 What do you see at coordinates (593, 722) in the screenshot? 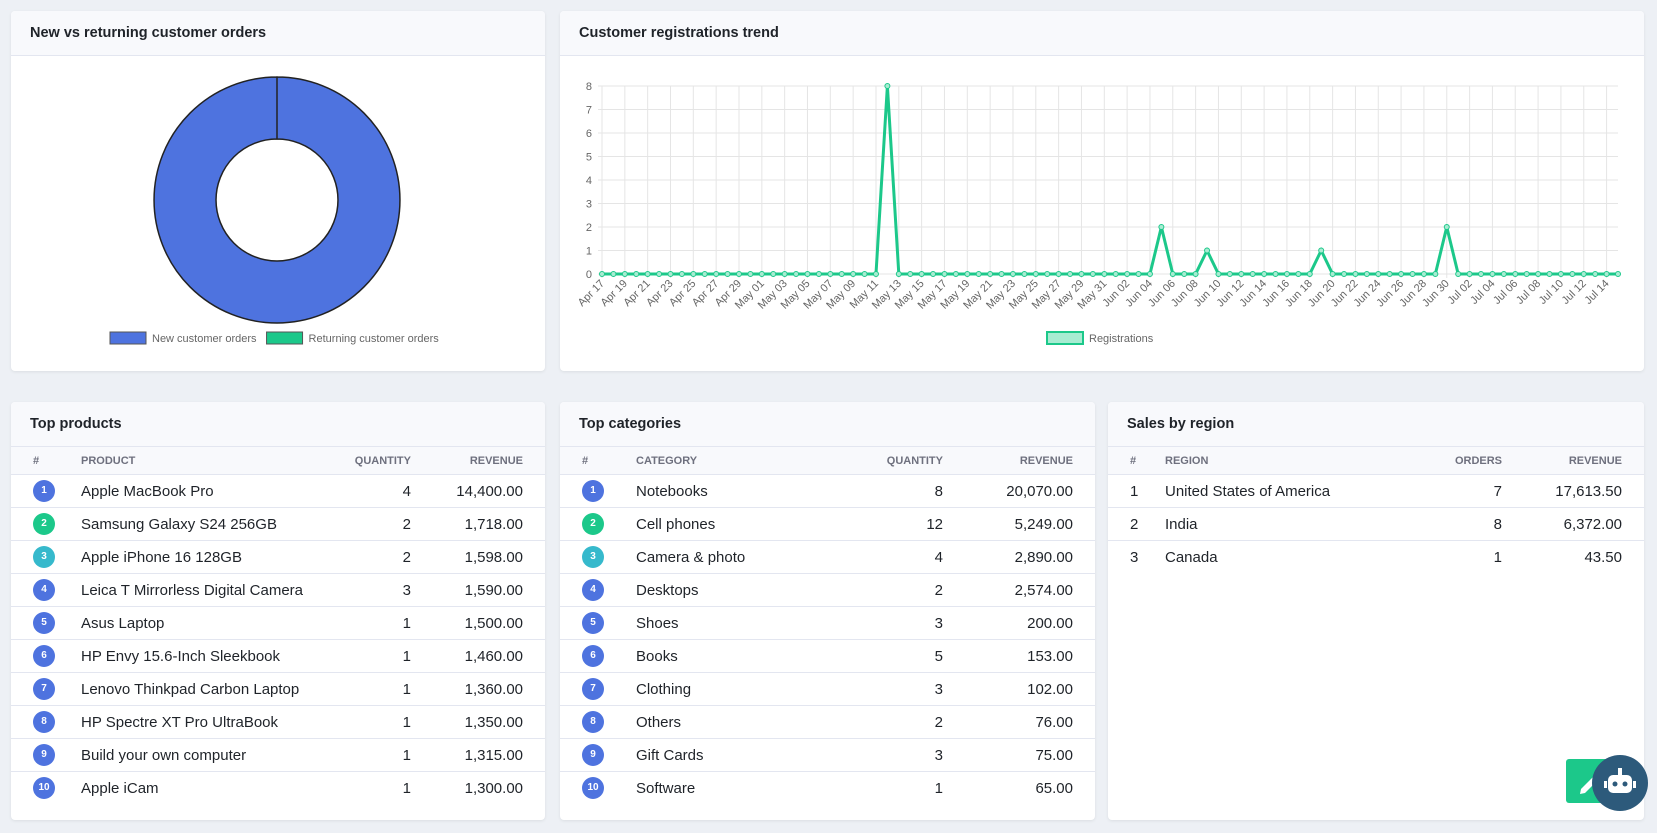
I see `rank-badge: 8` at bounding box center [593, 722].